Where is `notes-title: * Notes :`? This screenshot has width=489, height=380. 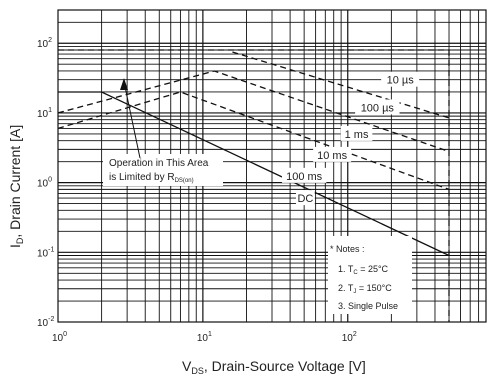 notes-title: * Notes : is located at coordinates (347, 249).